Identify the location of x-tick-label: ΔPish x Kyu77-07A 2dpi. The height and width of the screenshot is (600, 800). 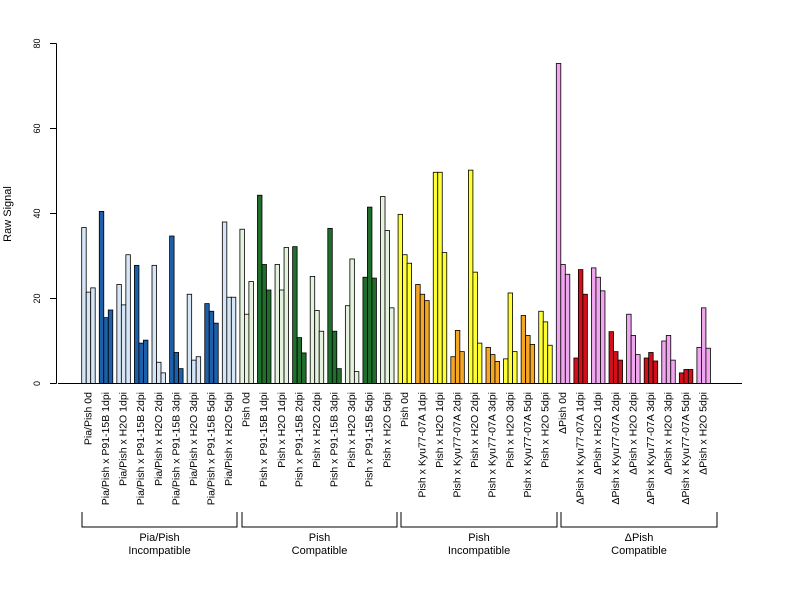
(616, 448).